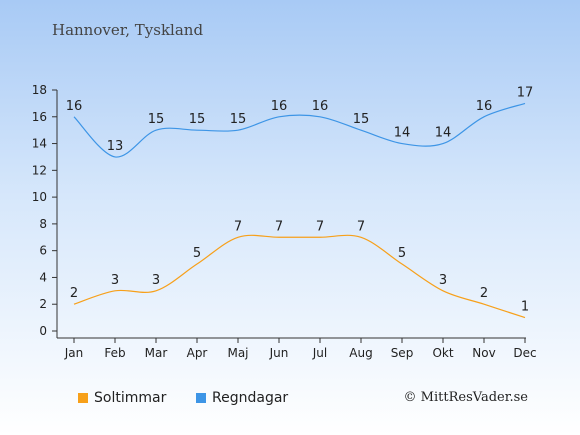 The width and height of the screenshot is (580, 435). I want to click on legend-swatch-regndagar, so click(201, 398).